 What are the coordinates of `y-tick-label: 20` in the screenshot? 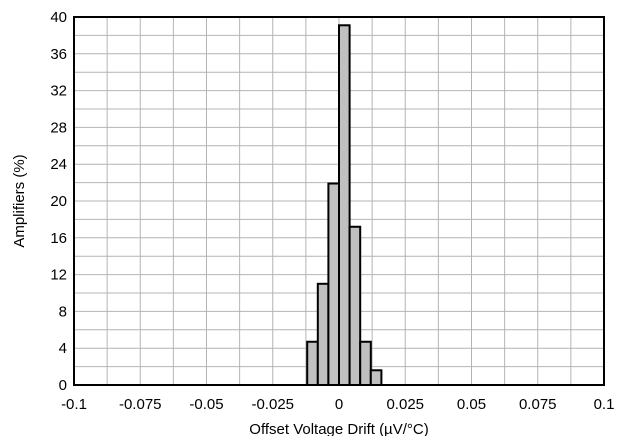 It's located at (58, 201).